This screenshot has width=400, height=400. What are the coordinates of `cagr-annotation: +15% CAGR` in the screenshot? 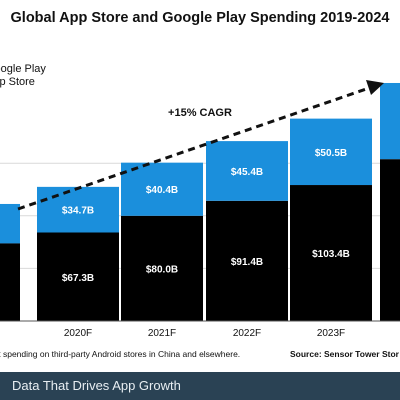 It's located at (200, 113).